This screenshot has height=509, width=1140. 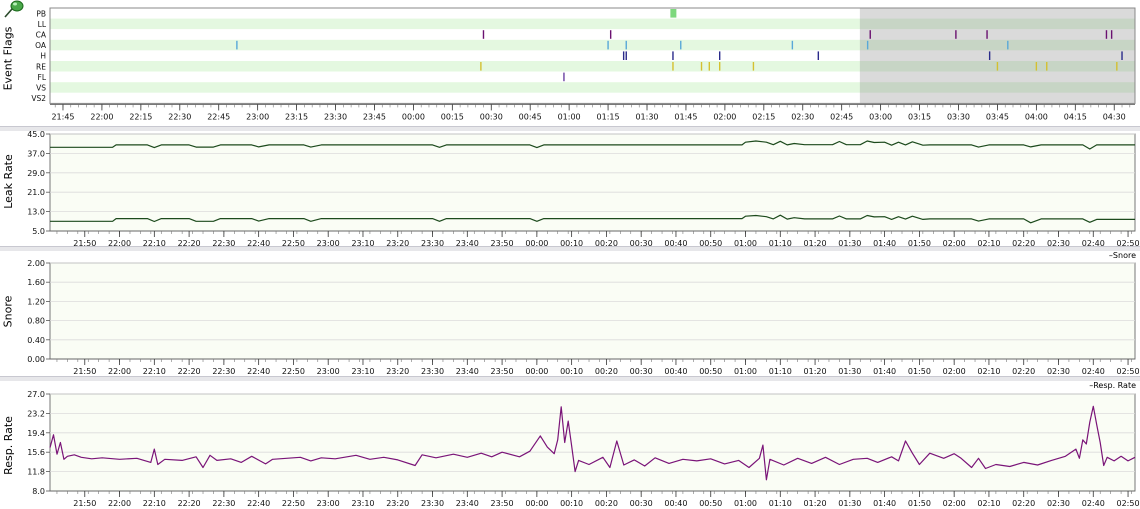 What do you see at coordinates (1114, 116) in the screenshot?
I see `x-tick-label: 04:30` at bounding box center [1114, 116].